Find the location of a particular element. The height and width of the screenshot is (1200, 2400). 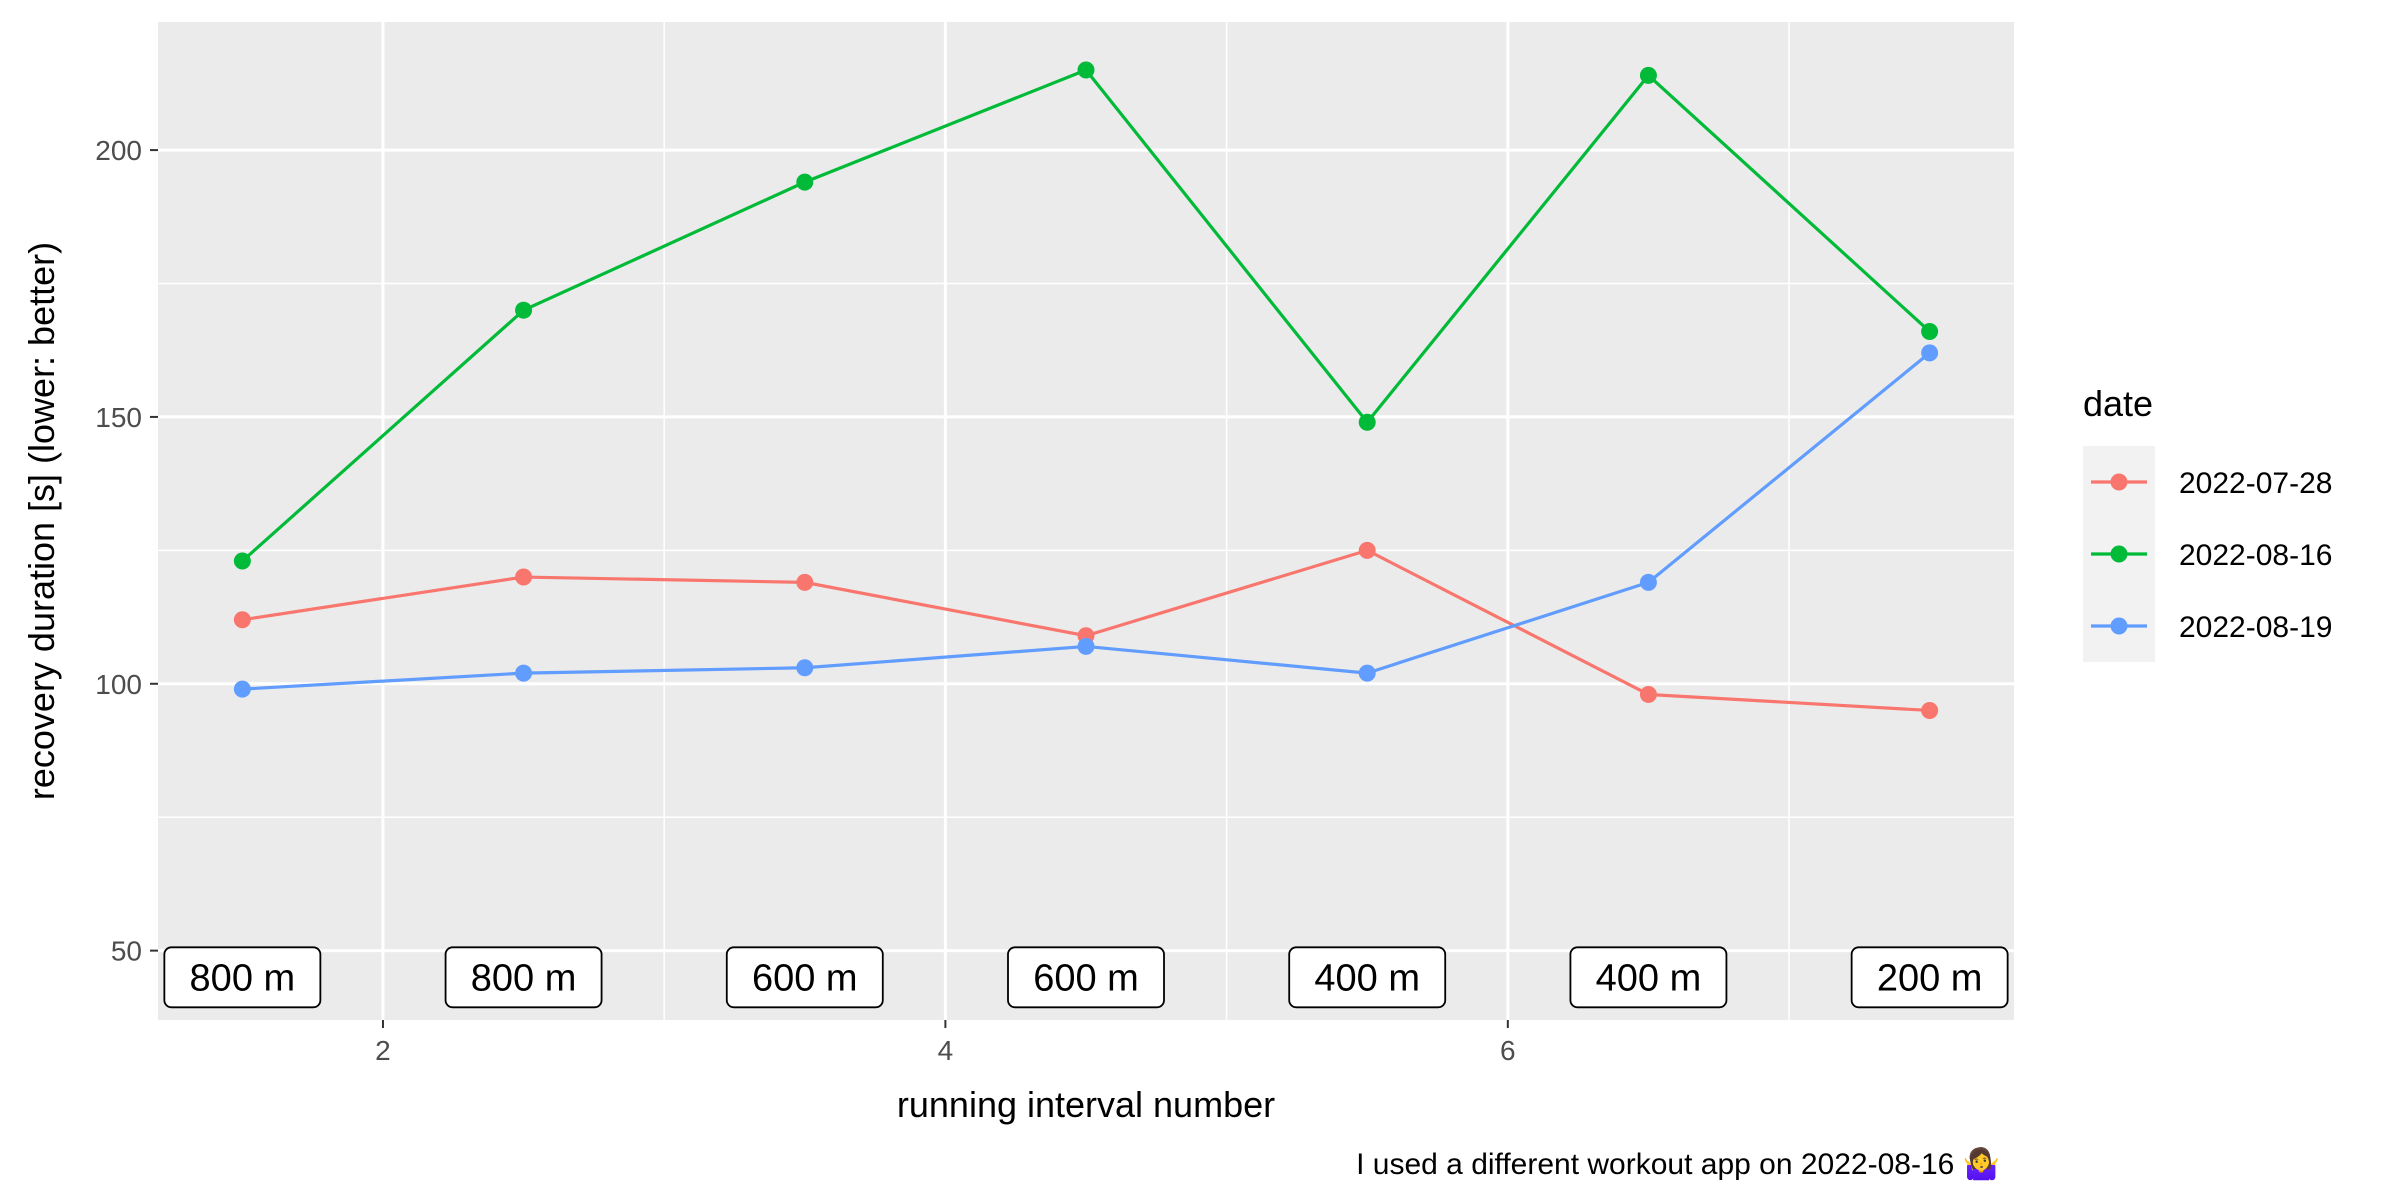

legend-title: date is located at coordinates (2118, 403).